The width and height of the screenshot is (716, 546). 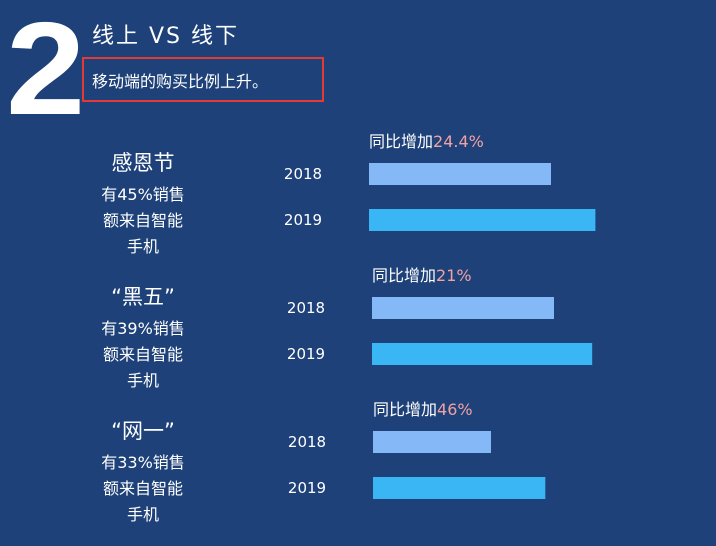 I want to click on growth-label: 同比增加24.4%, so click(x=426, y=141).